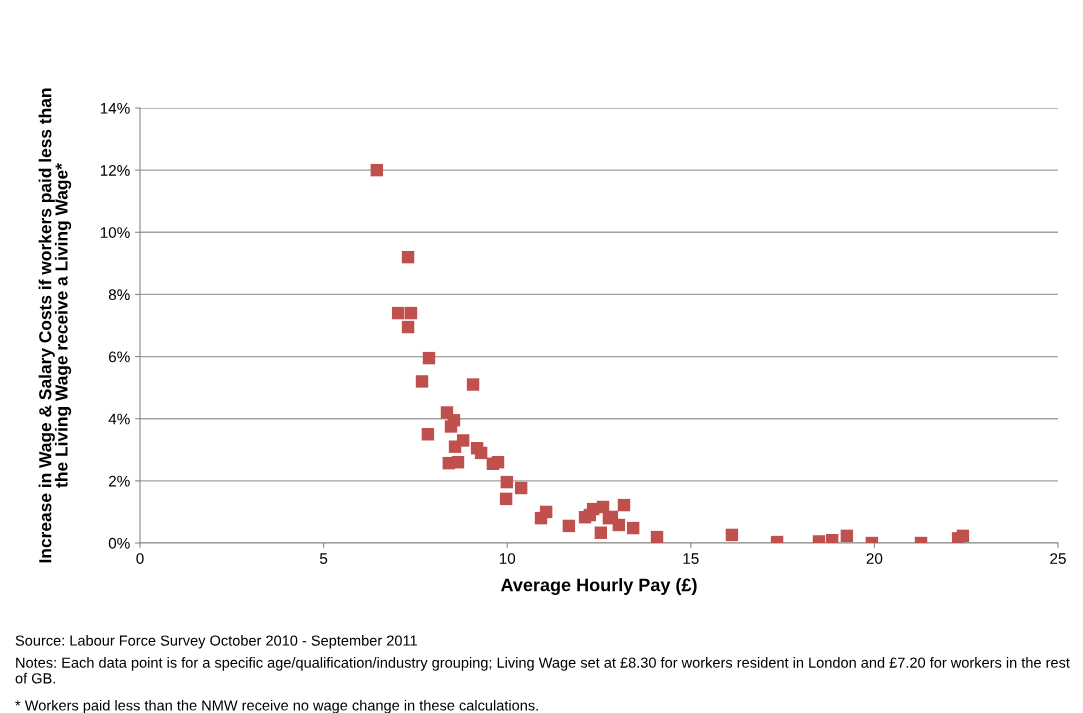 The width and height of the screenshot is (1083, 713). Describe the element at coordinates (507, 558) in the screenshot. I see `x-tick-label: 10` at that location.